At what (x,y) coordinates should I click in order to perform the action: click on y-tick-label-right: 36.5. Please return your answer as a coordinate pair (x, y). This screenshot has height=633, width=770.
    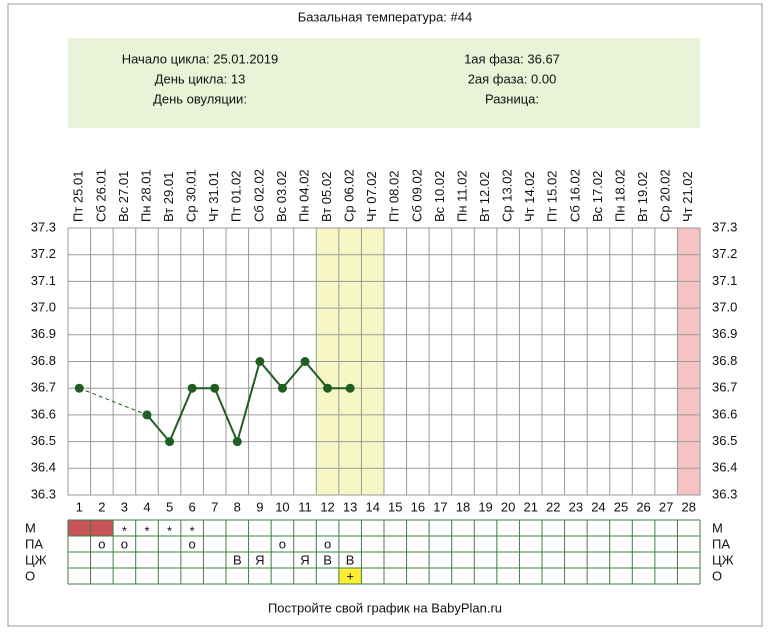
    Looking at the image, I should click on (724, 440).